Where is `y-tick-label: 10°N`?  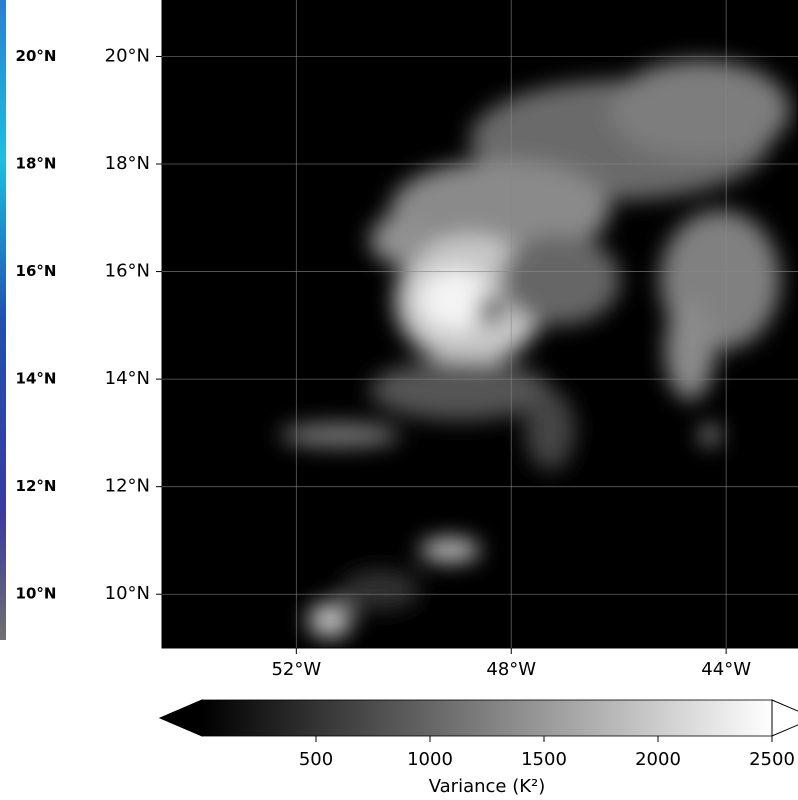 y-tick-label: 10°N is located at coordinates (127, 593).